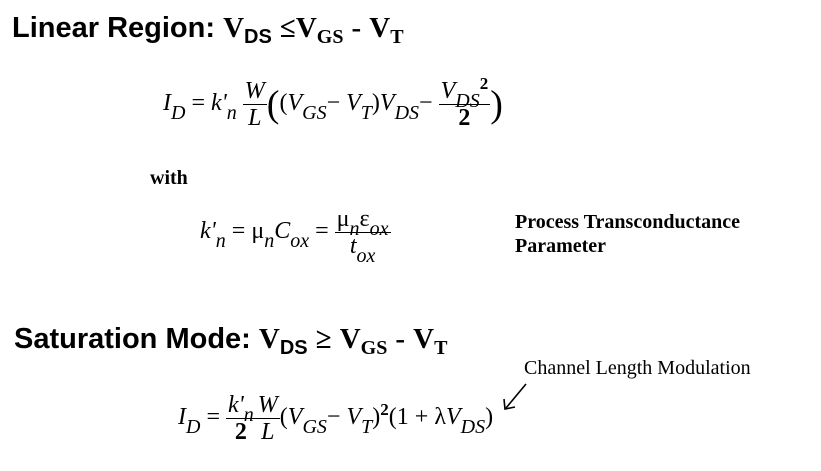 The height and width of the screenshot is (471, 821). What do you see at coordinates (464, 102) in the screenshot?
I see `vds-squared-over-2-fraction: VDS2 2` at bounding box center [464, 102].